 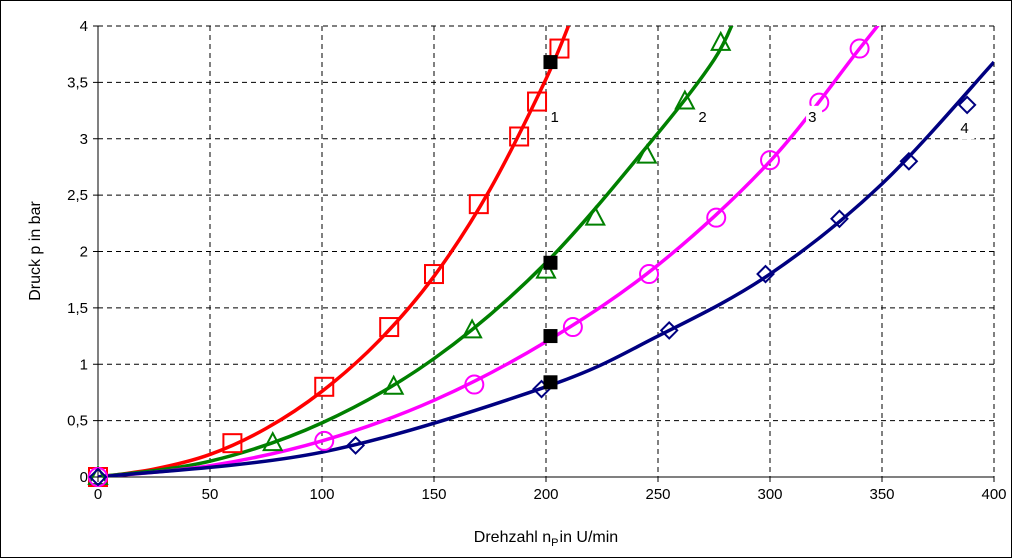 What do you see at coordinates (77, 195) in the screenshot?
I see `y-tick-label: 2,5` at bounding box center [77, 195].